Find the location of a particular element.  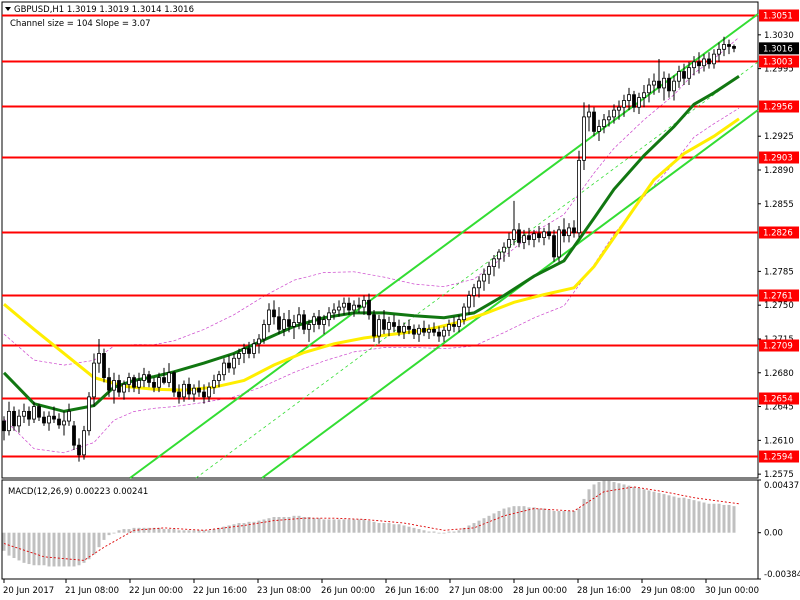

time-tick-label: 21 Jun 08:00 is located at coordinates (92, 591).